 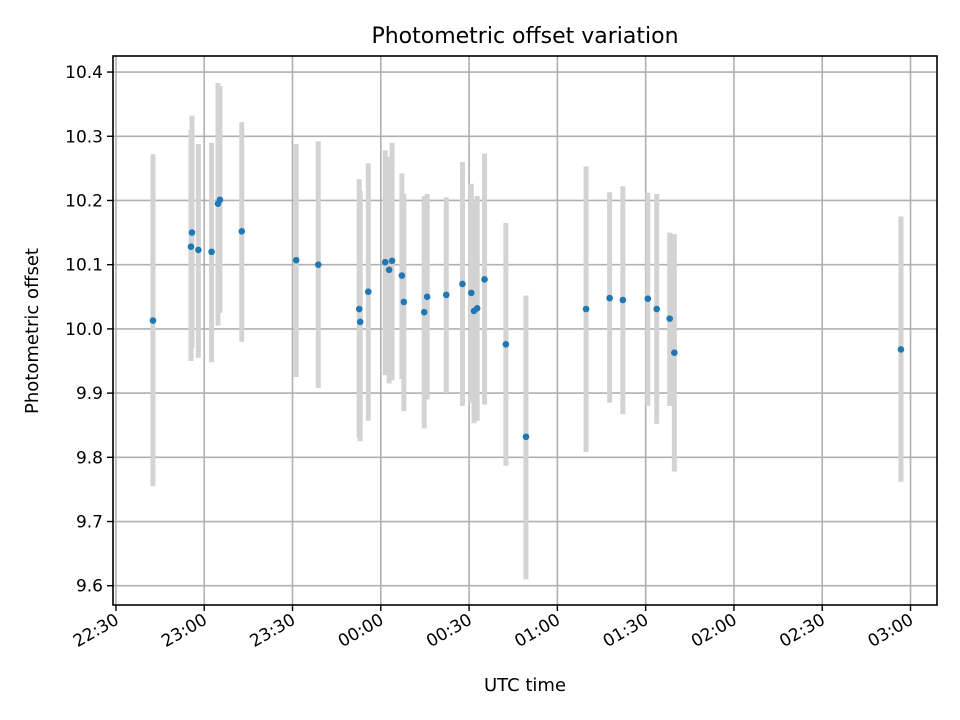 I want to click on y-tick-label: 10.2, so click(x=84, y=201).